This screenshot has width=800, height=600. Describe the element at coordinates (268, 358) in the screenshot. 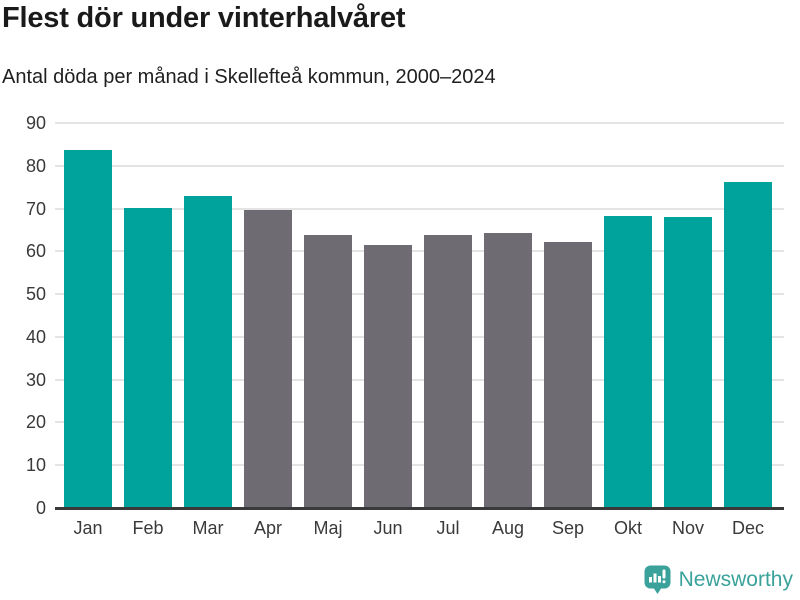

I see `bar-apr` at that location.